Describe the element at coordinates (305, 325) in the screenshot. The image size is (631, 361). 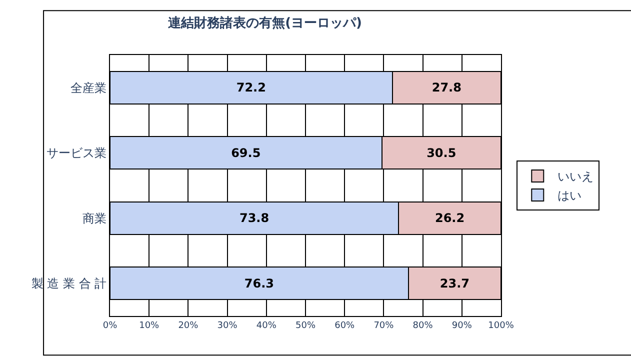
I see `x-tick-label: 50%` at that location.